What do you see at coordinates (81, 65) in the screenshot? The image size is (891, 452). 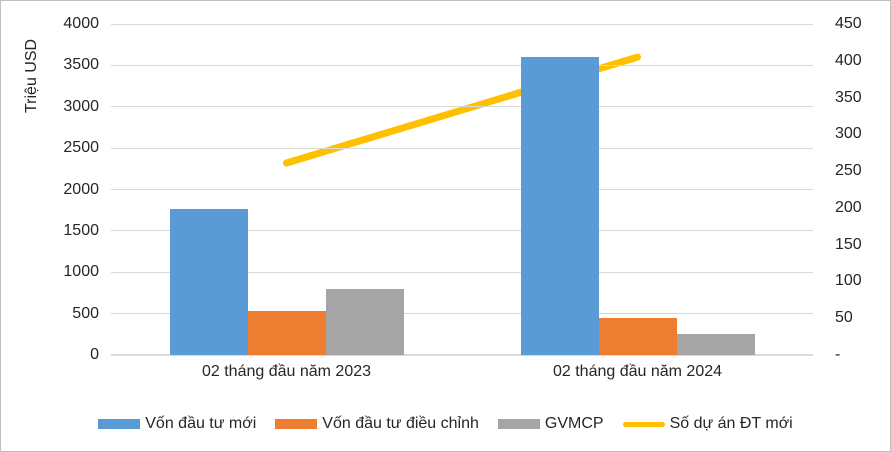 I see `left-axis-tick-label: 3500` at bounding box center [81, 65].